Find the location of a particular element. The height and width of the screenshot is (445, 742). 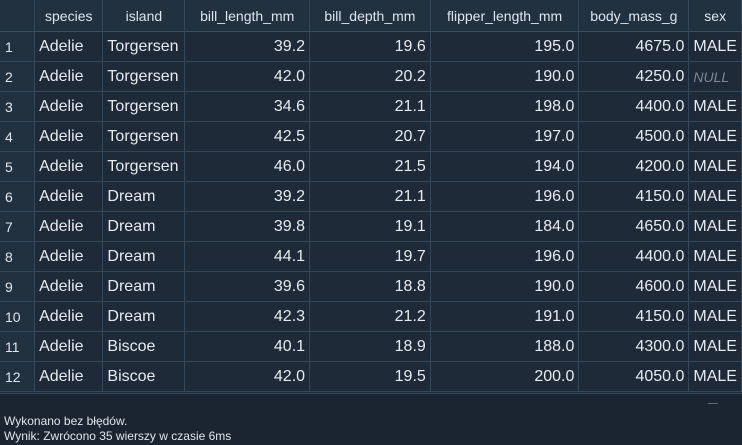

cell-body-mass-g: 4650.0 is located at coordinates (634, 226).